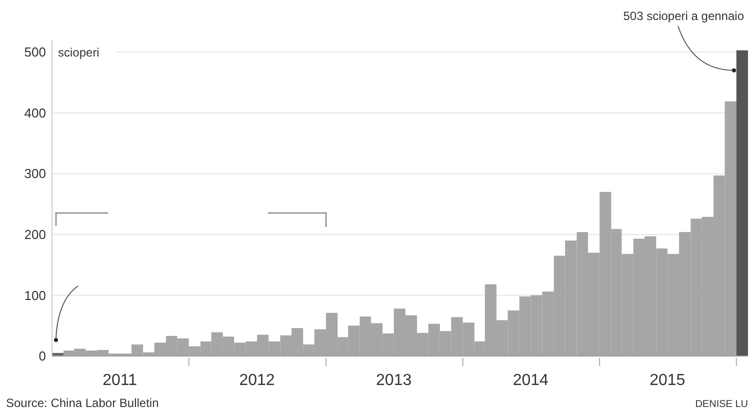 The image size is (752, 415). I want to click on source-note: Source: China Labor Bulletin, so click(82, 403).